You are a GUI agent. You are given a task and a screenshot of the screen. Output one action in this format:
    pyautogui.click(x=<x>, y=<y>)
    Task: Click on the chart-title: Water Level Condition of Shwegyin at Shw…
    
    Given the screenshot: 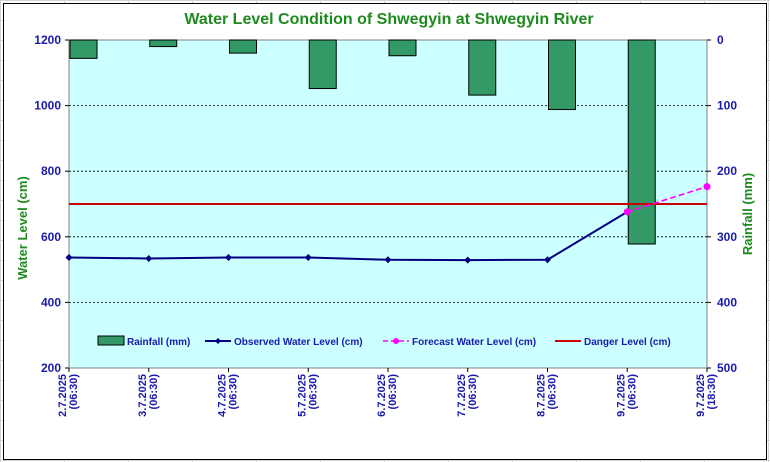 What is the action you would take?
    pyautogui.click(x=388, y=19)
    